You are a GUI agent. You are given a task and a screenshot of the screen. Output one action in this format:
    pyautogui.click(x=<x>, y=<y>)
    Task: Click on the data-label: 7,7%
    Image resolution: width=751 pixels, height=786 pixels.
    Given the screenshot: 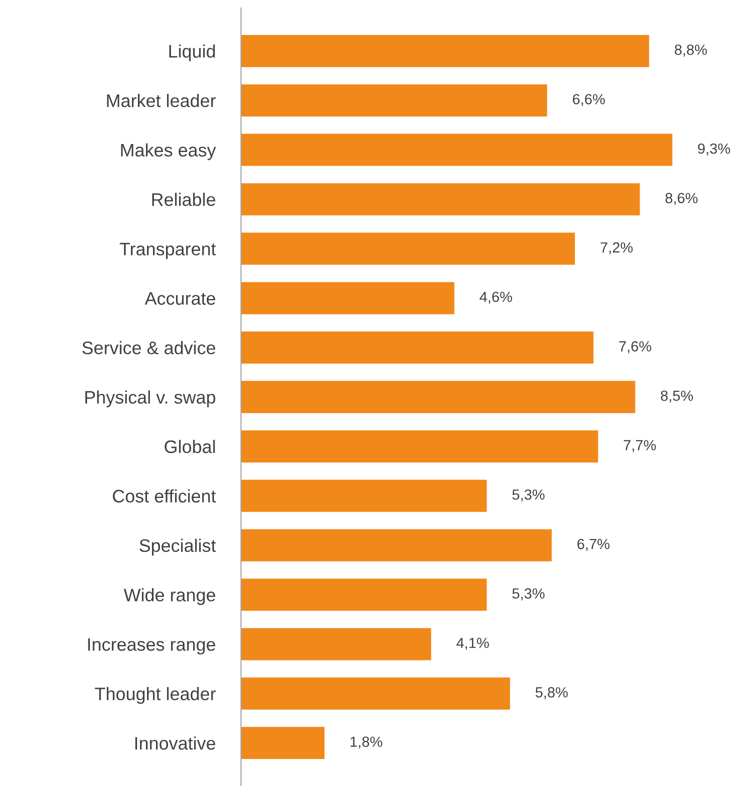 What is the action you would take?
    pyautogui.click(x=640, y=446)
    